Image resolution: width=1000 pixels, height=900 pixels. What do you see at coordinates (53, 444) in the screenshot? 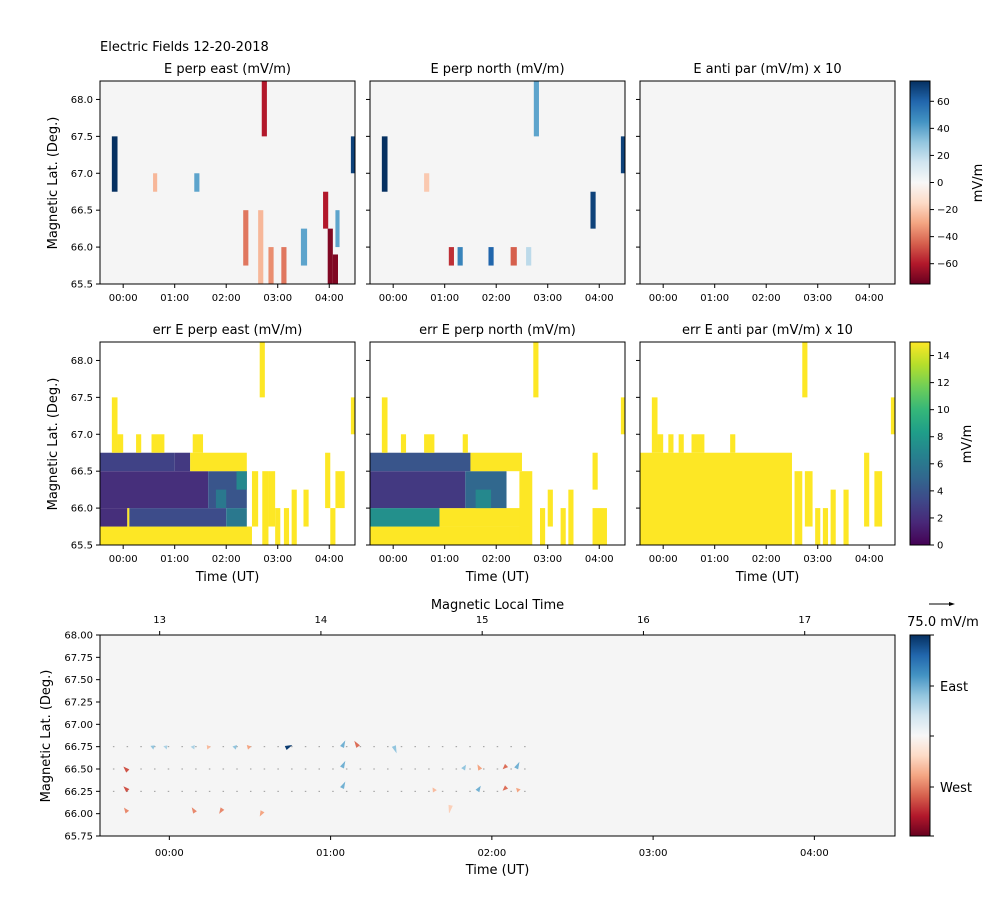
I see `y-axis-label: Magnetic Lat. (Deg.)` at bounding box center [53, 444].